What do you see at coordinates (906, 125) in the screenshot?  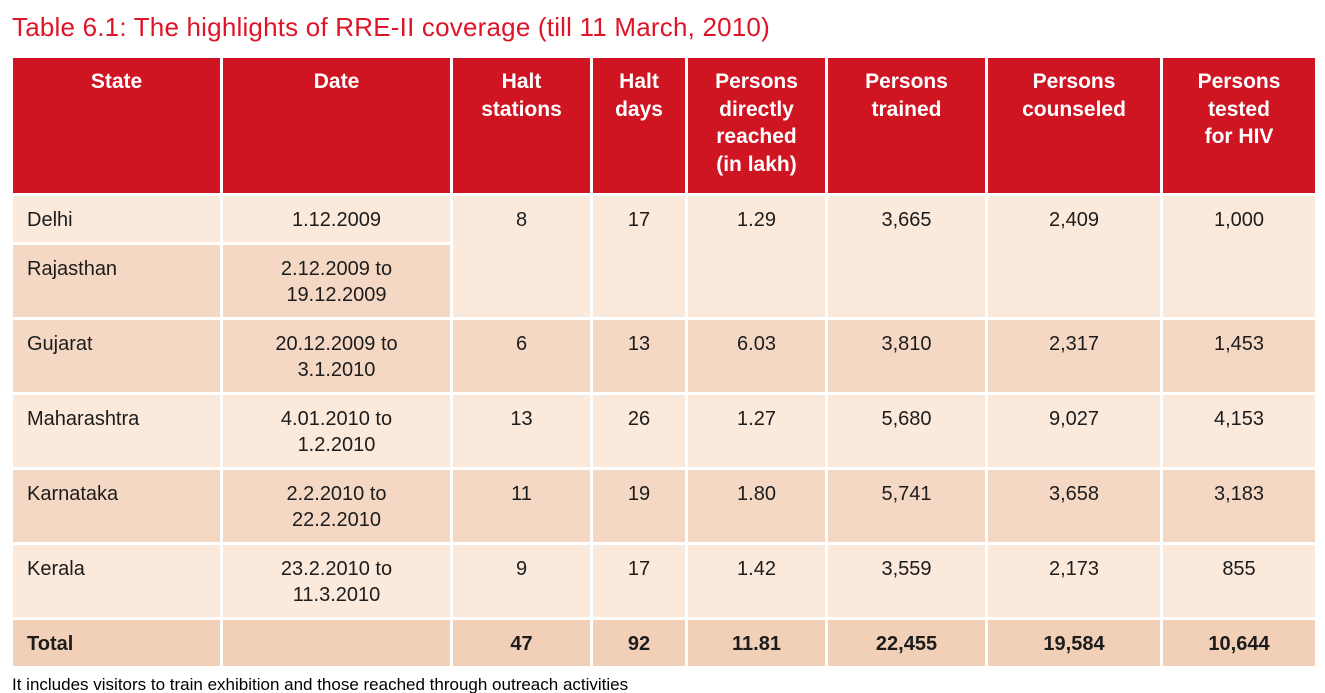 I see `header-cell-persons-trained: Persons trained` at bounding box center [906, 125].